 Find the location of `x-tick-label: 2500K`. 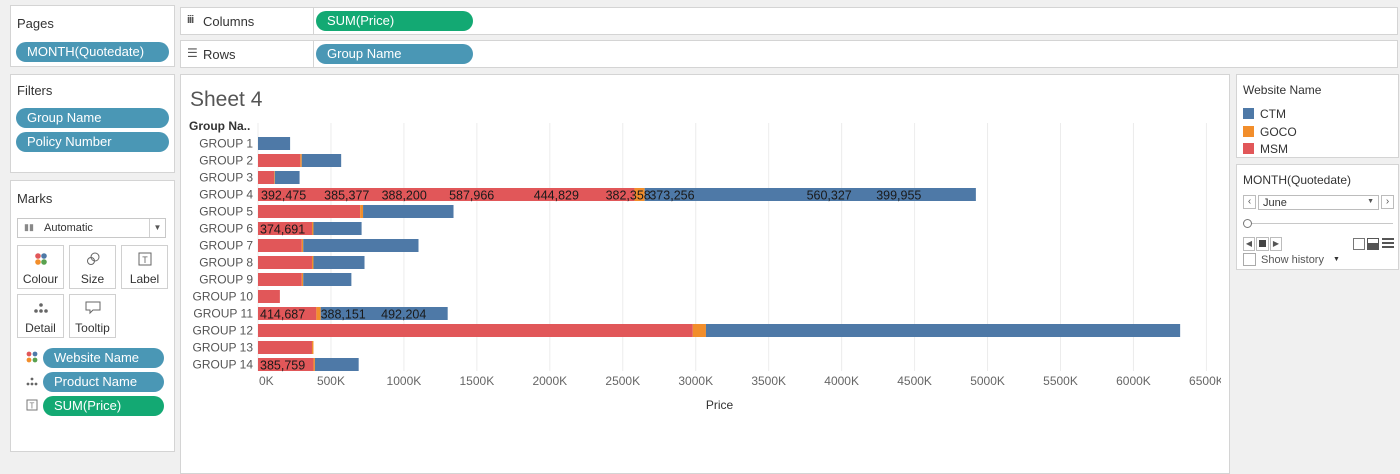

x-tick-label: 2500K is located at coordinates (622, 381).